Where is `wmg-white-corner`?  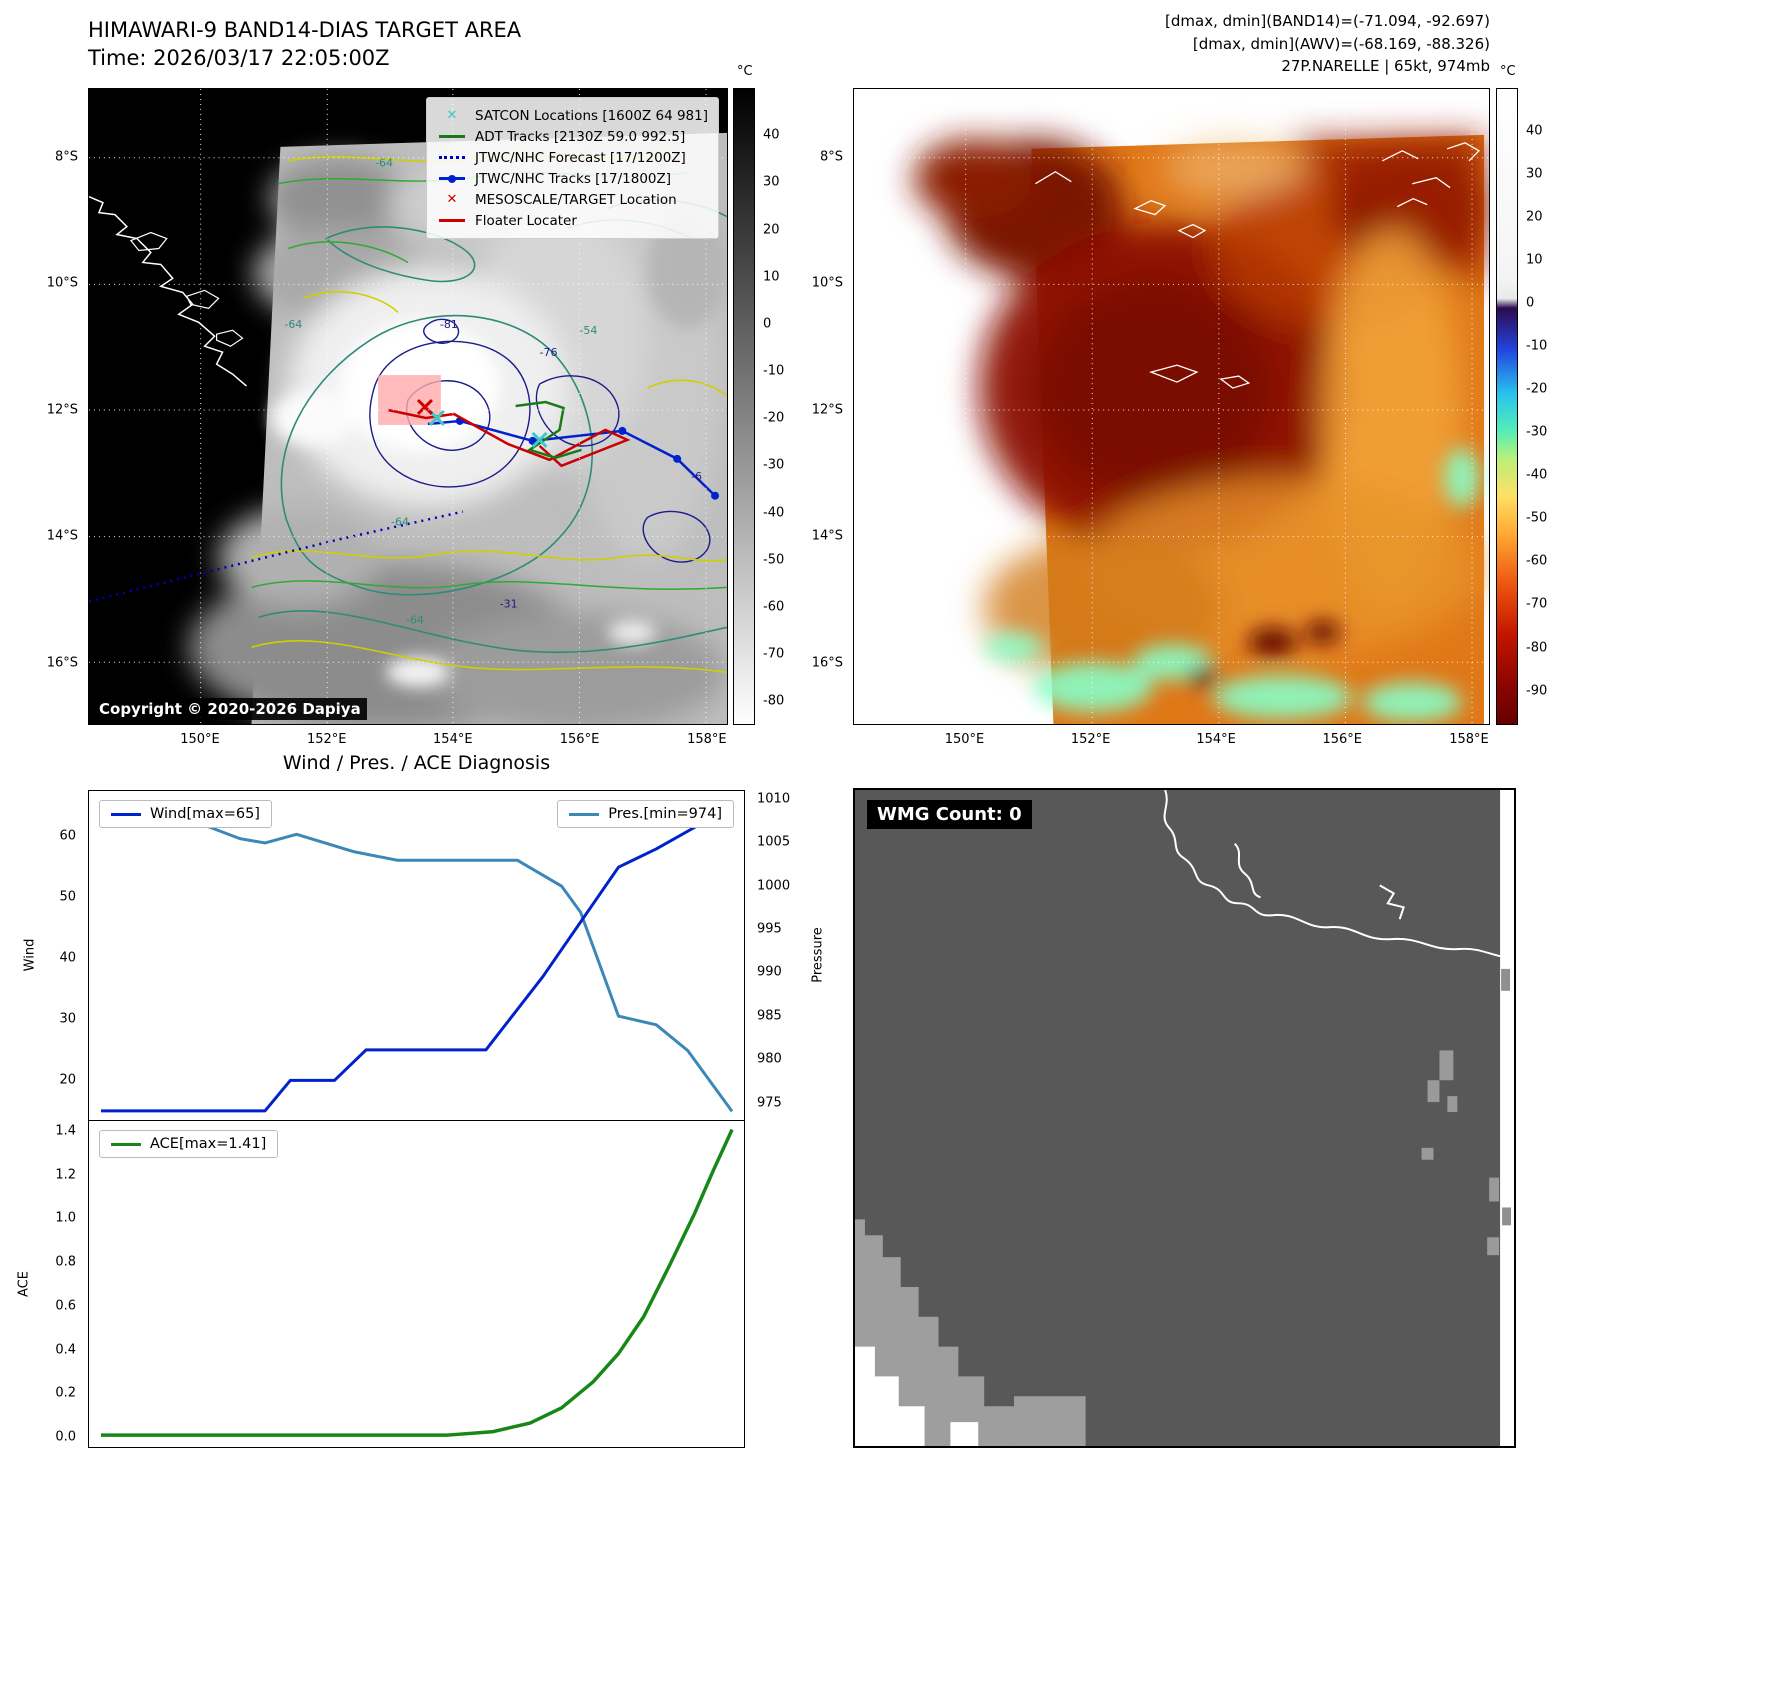 wmg-white-corner is located at coordinates (890, 1396).